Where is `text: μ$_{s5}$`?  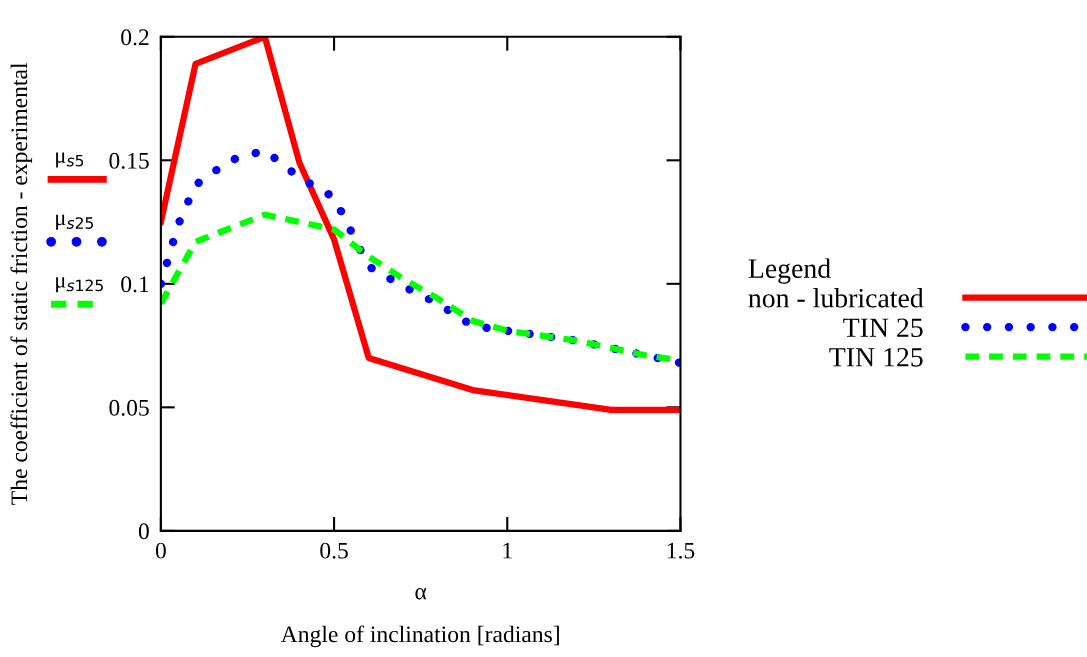 text: μ$_{s5}$ is located at coordinates (70, 160).